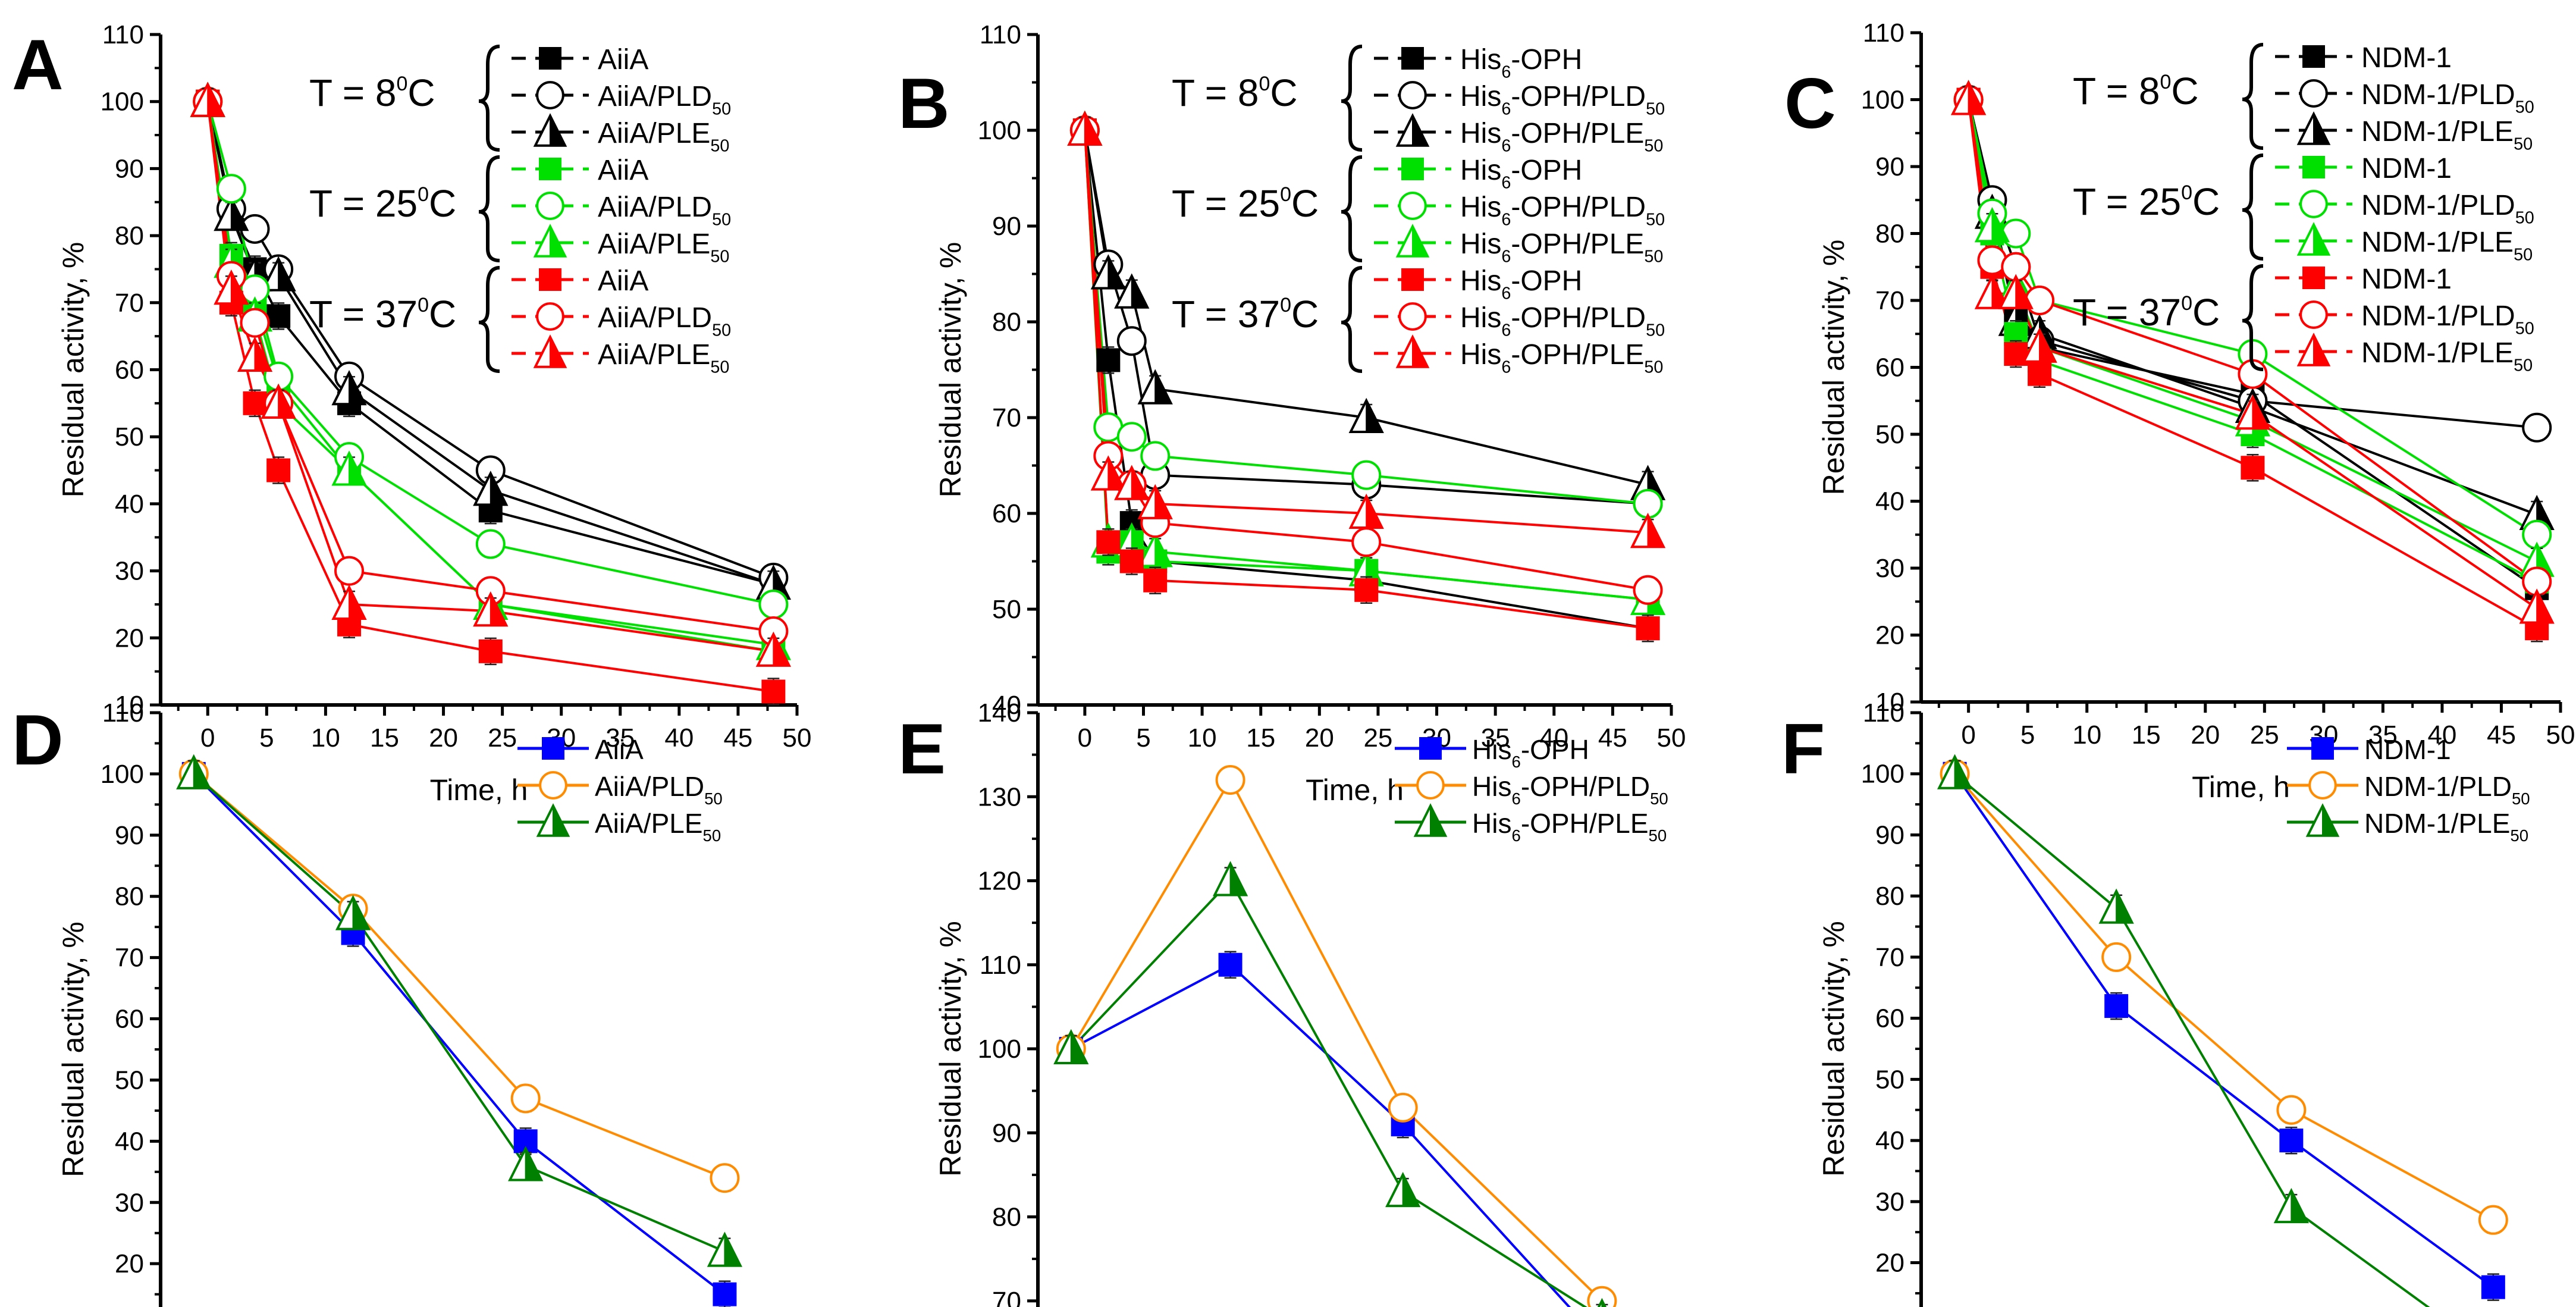  Describe the element at coordinates (38, 740) in the screenshot. I see `panel-letter: D` at that location.